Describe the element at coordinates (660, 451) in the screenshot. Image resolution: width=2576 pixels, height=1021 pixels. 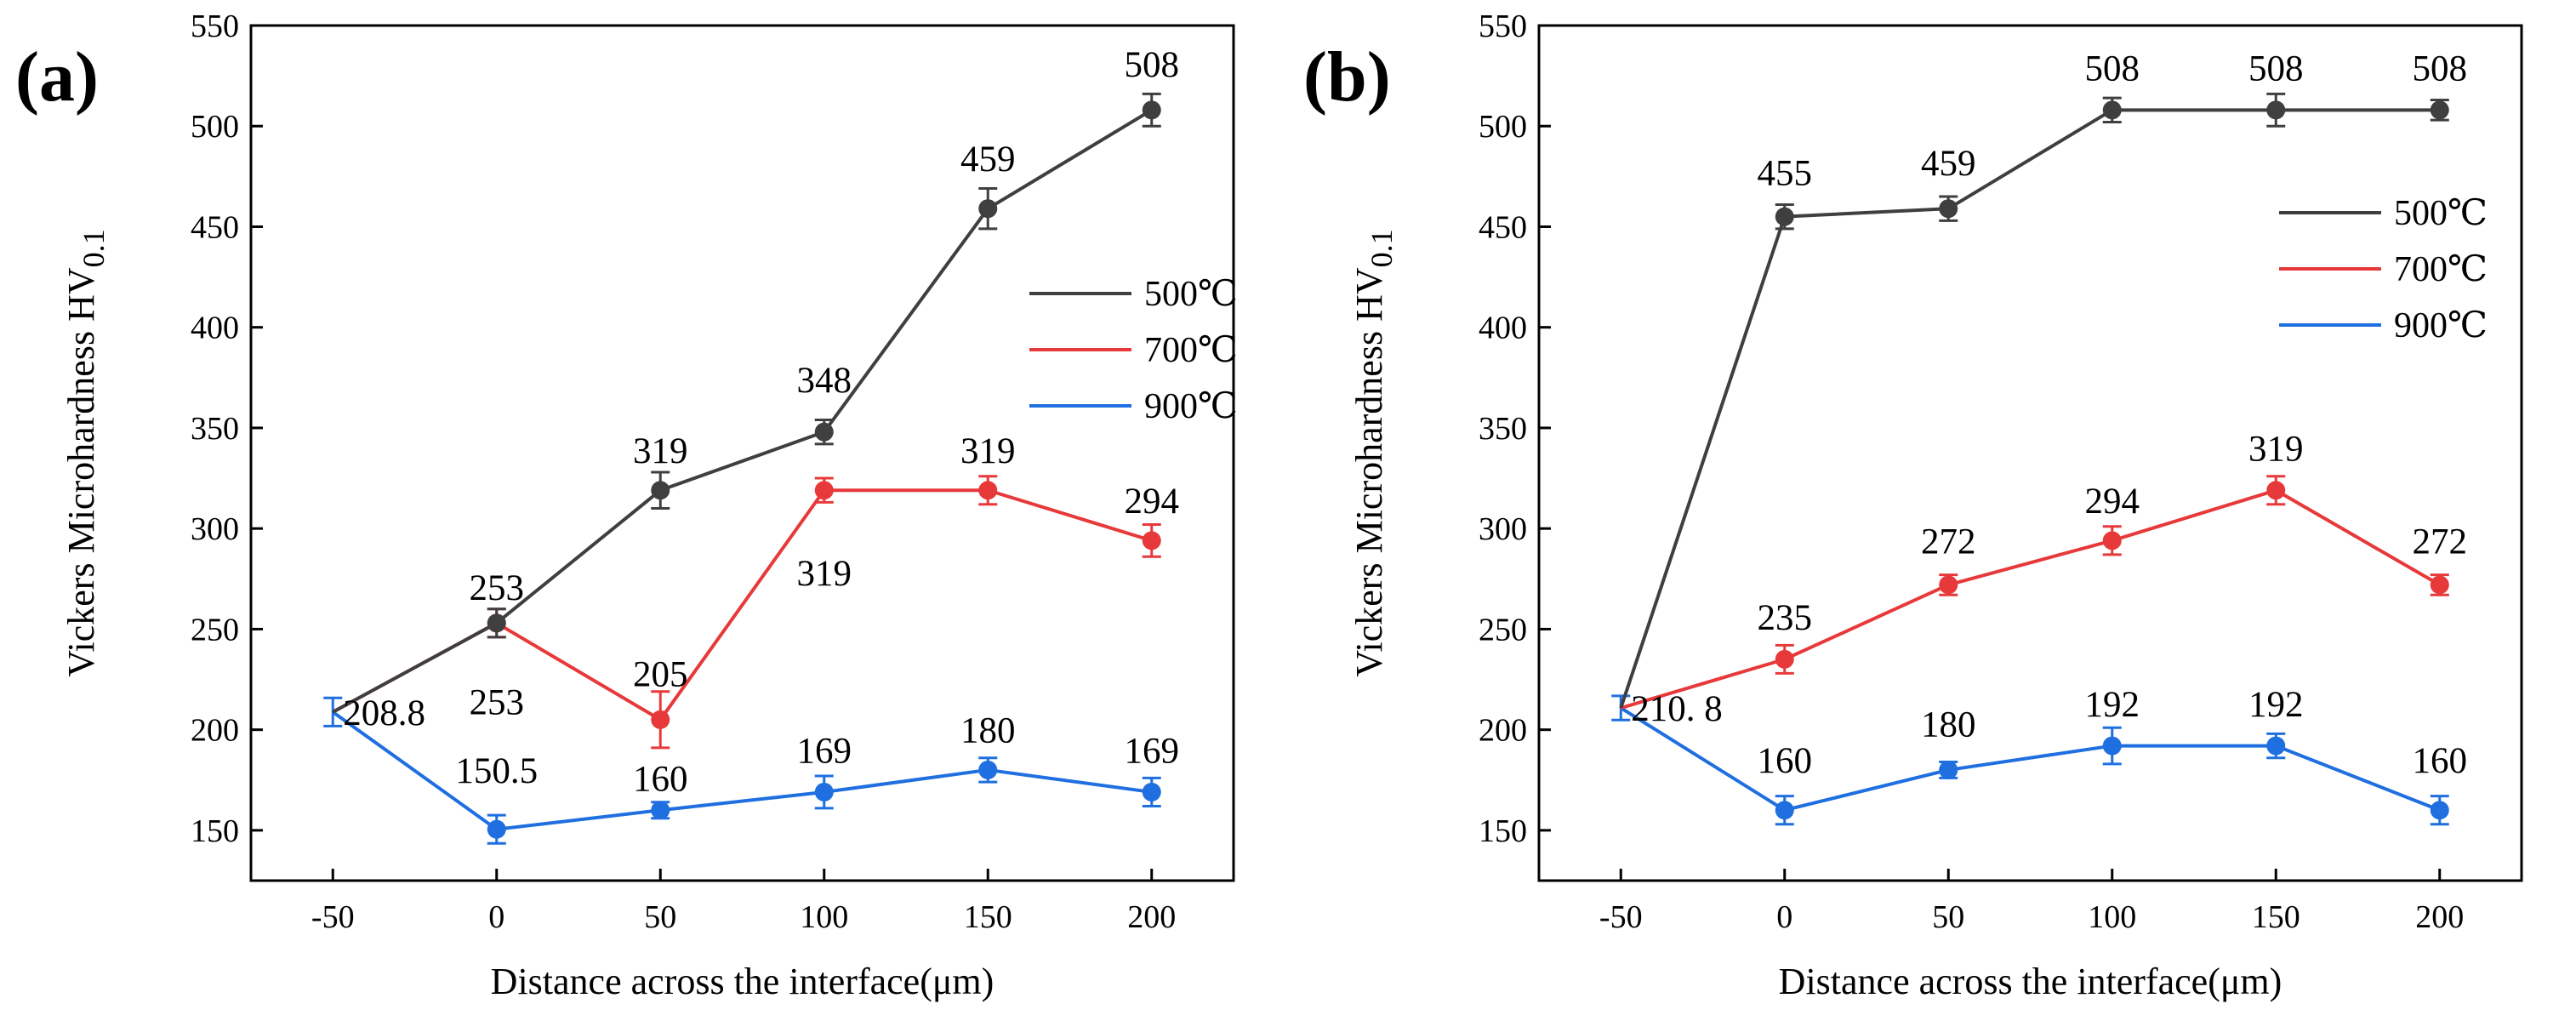
I see `data-label-a-4: 319` at that location.